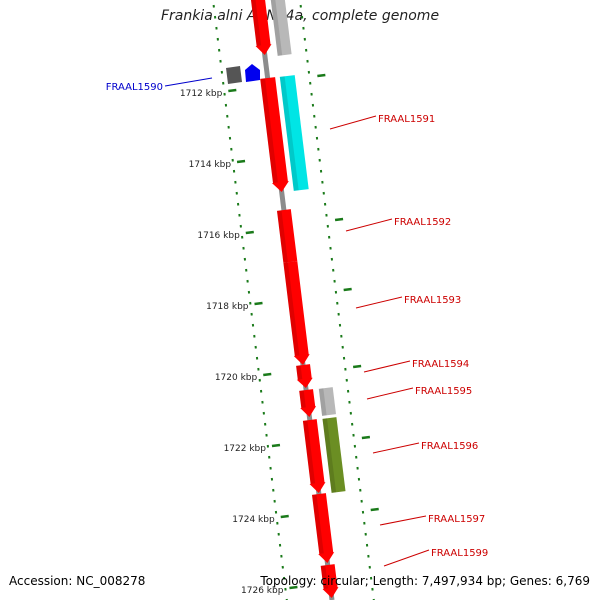 This screenshot has width=600, height=600. What do you see at coordinates (210, 165) in the screenshot?
I see `scale-label: 1714 kbp` at bounding box center [210, 165].